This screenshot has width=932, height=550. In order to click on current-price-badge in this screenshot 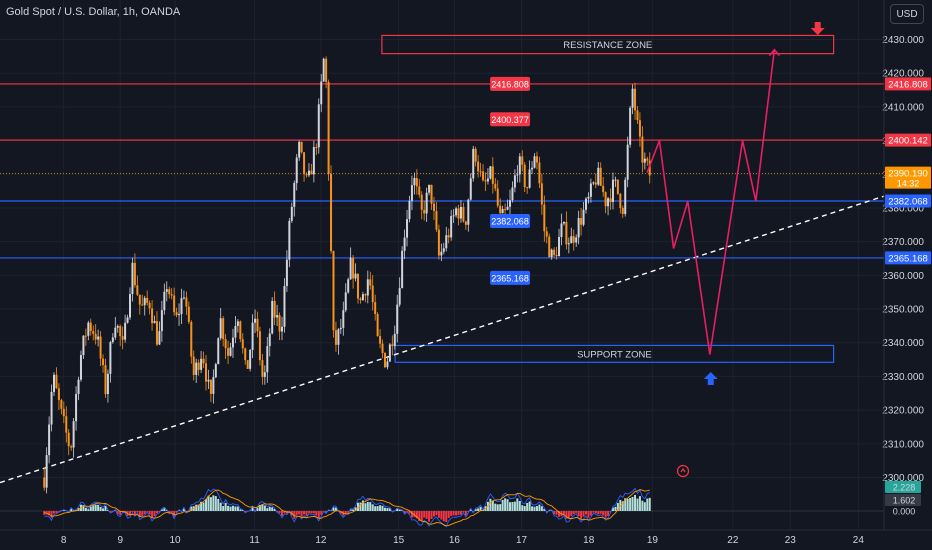, I will do `click(908, 177)`.